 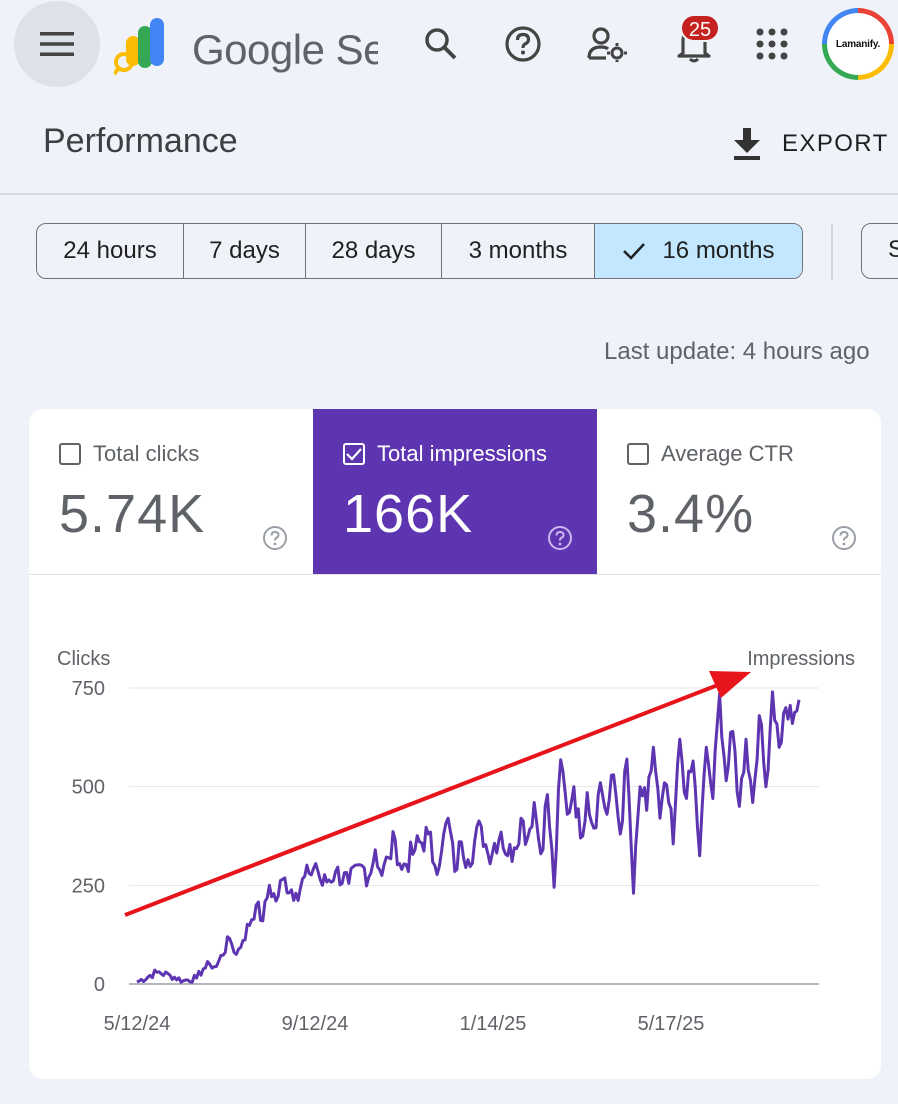 I want to click on export-button: EXPORT, so click(x=810, y=144).